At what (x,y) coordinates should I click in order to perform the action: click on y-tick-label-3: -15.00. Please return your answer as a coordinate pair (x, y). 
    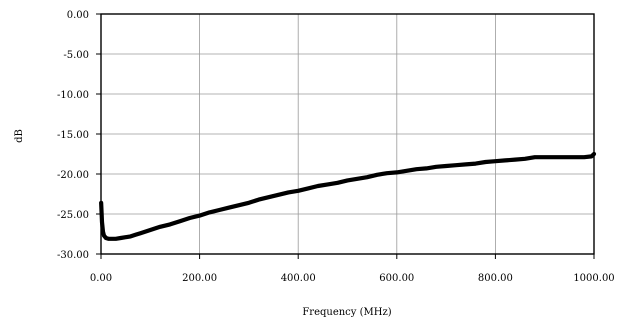
    Looking at the image, I should click on (73, 135).